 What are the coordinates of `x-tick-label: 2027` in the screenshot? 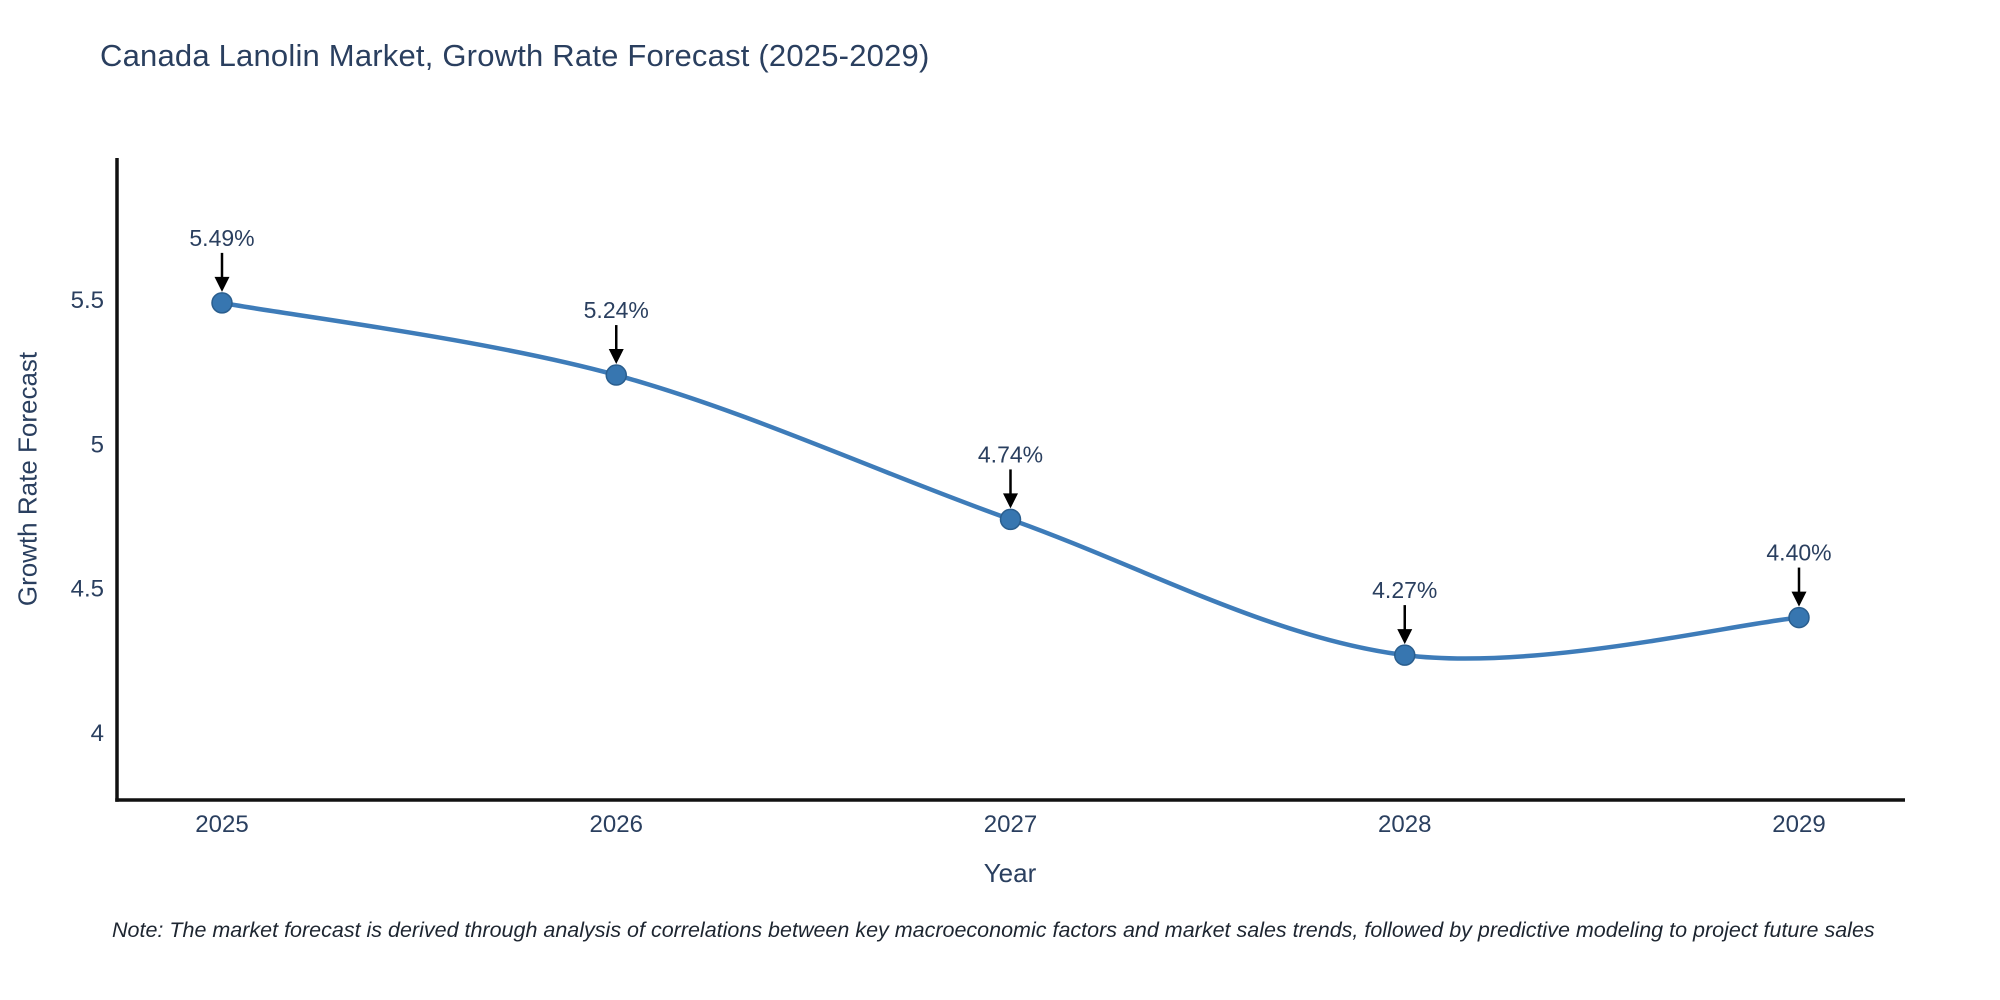 It's located at (1010, 824).